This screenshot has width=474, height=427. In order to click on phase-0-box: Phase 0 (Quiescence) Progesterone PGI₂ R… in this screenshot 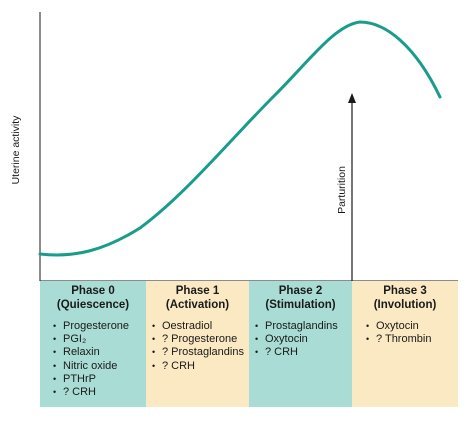, I will do `click(93, 344)`.